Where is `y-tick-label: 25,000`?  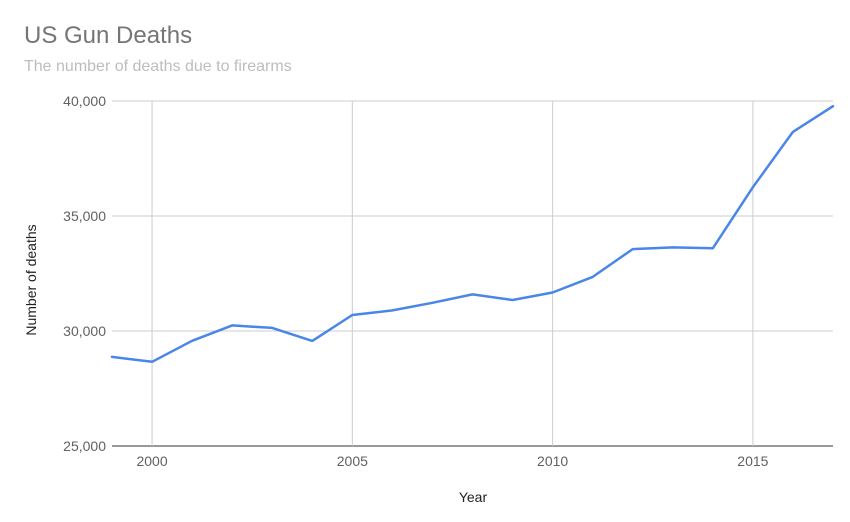
y-tick-label: 25,000 is located at coordinates (84, 446).